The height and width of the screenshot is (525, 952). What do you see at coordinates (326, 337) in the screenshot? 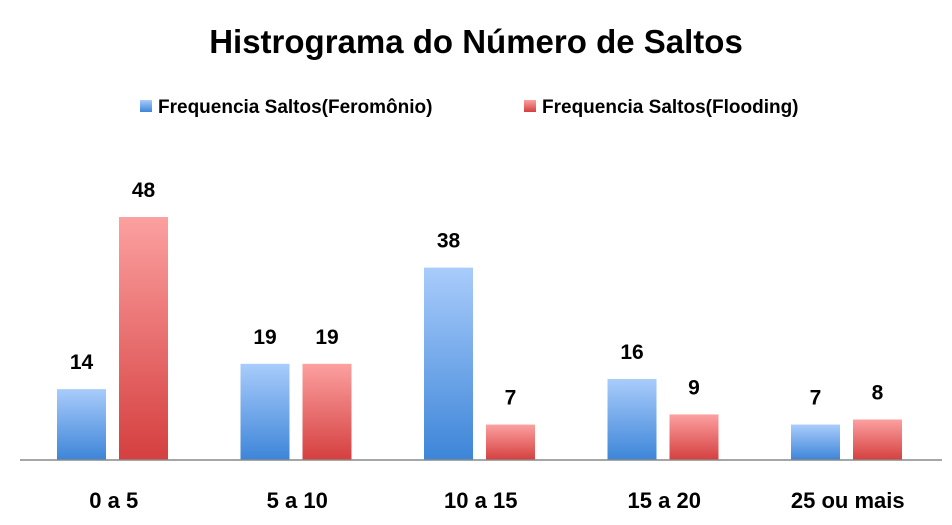
I see `value-label-series1-5-a-10: 19` at bounding box center [326, 337].